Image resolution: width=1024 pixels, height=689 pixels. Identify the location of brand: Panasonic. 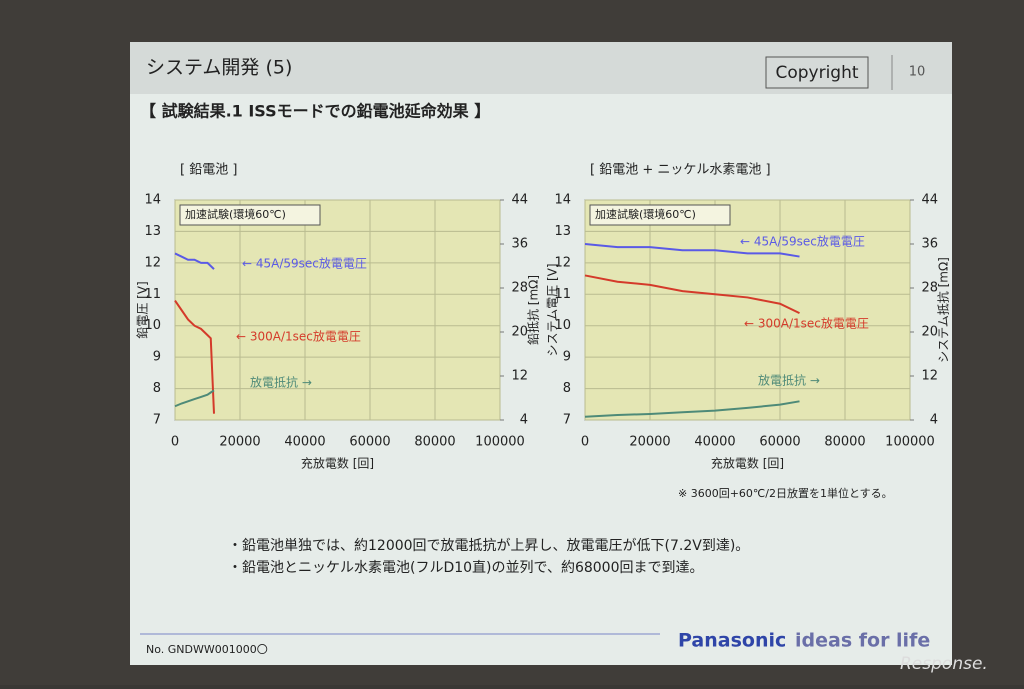
(732, 641).